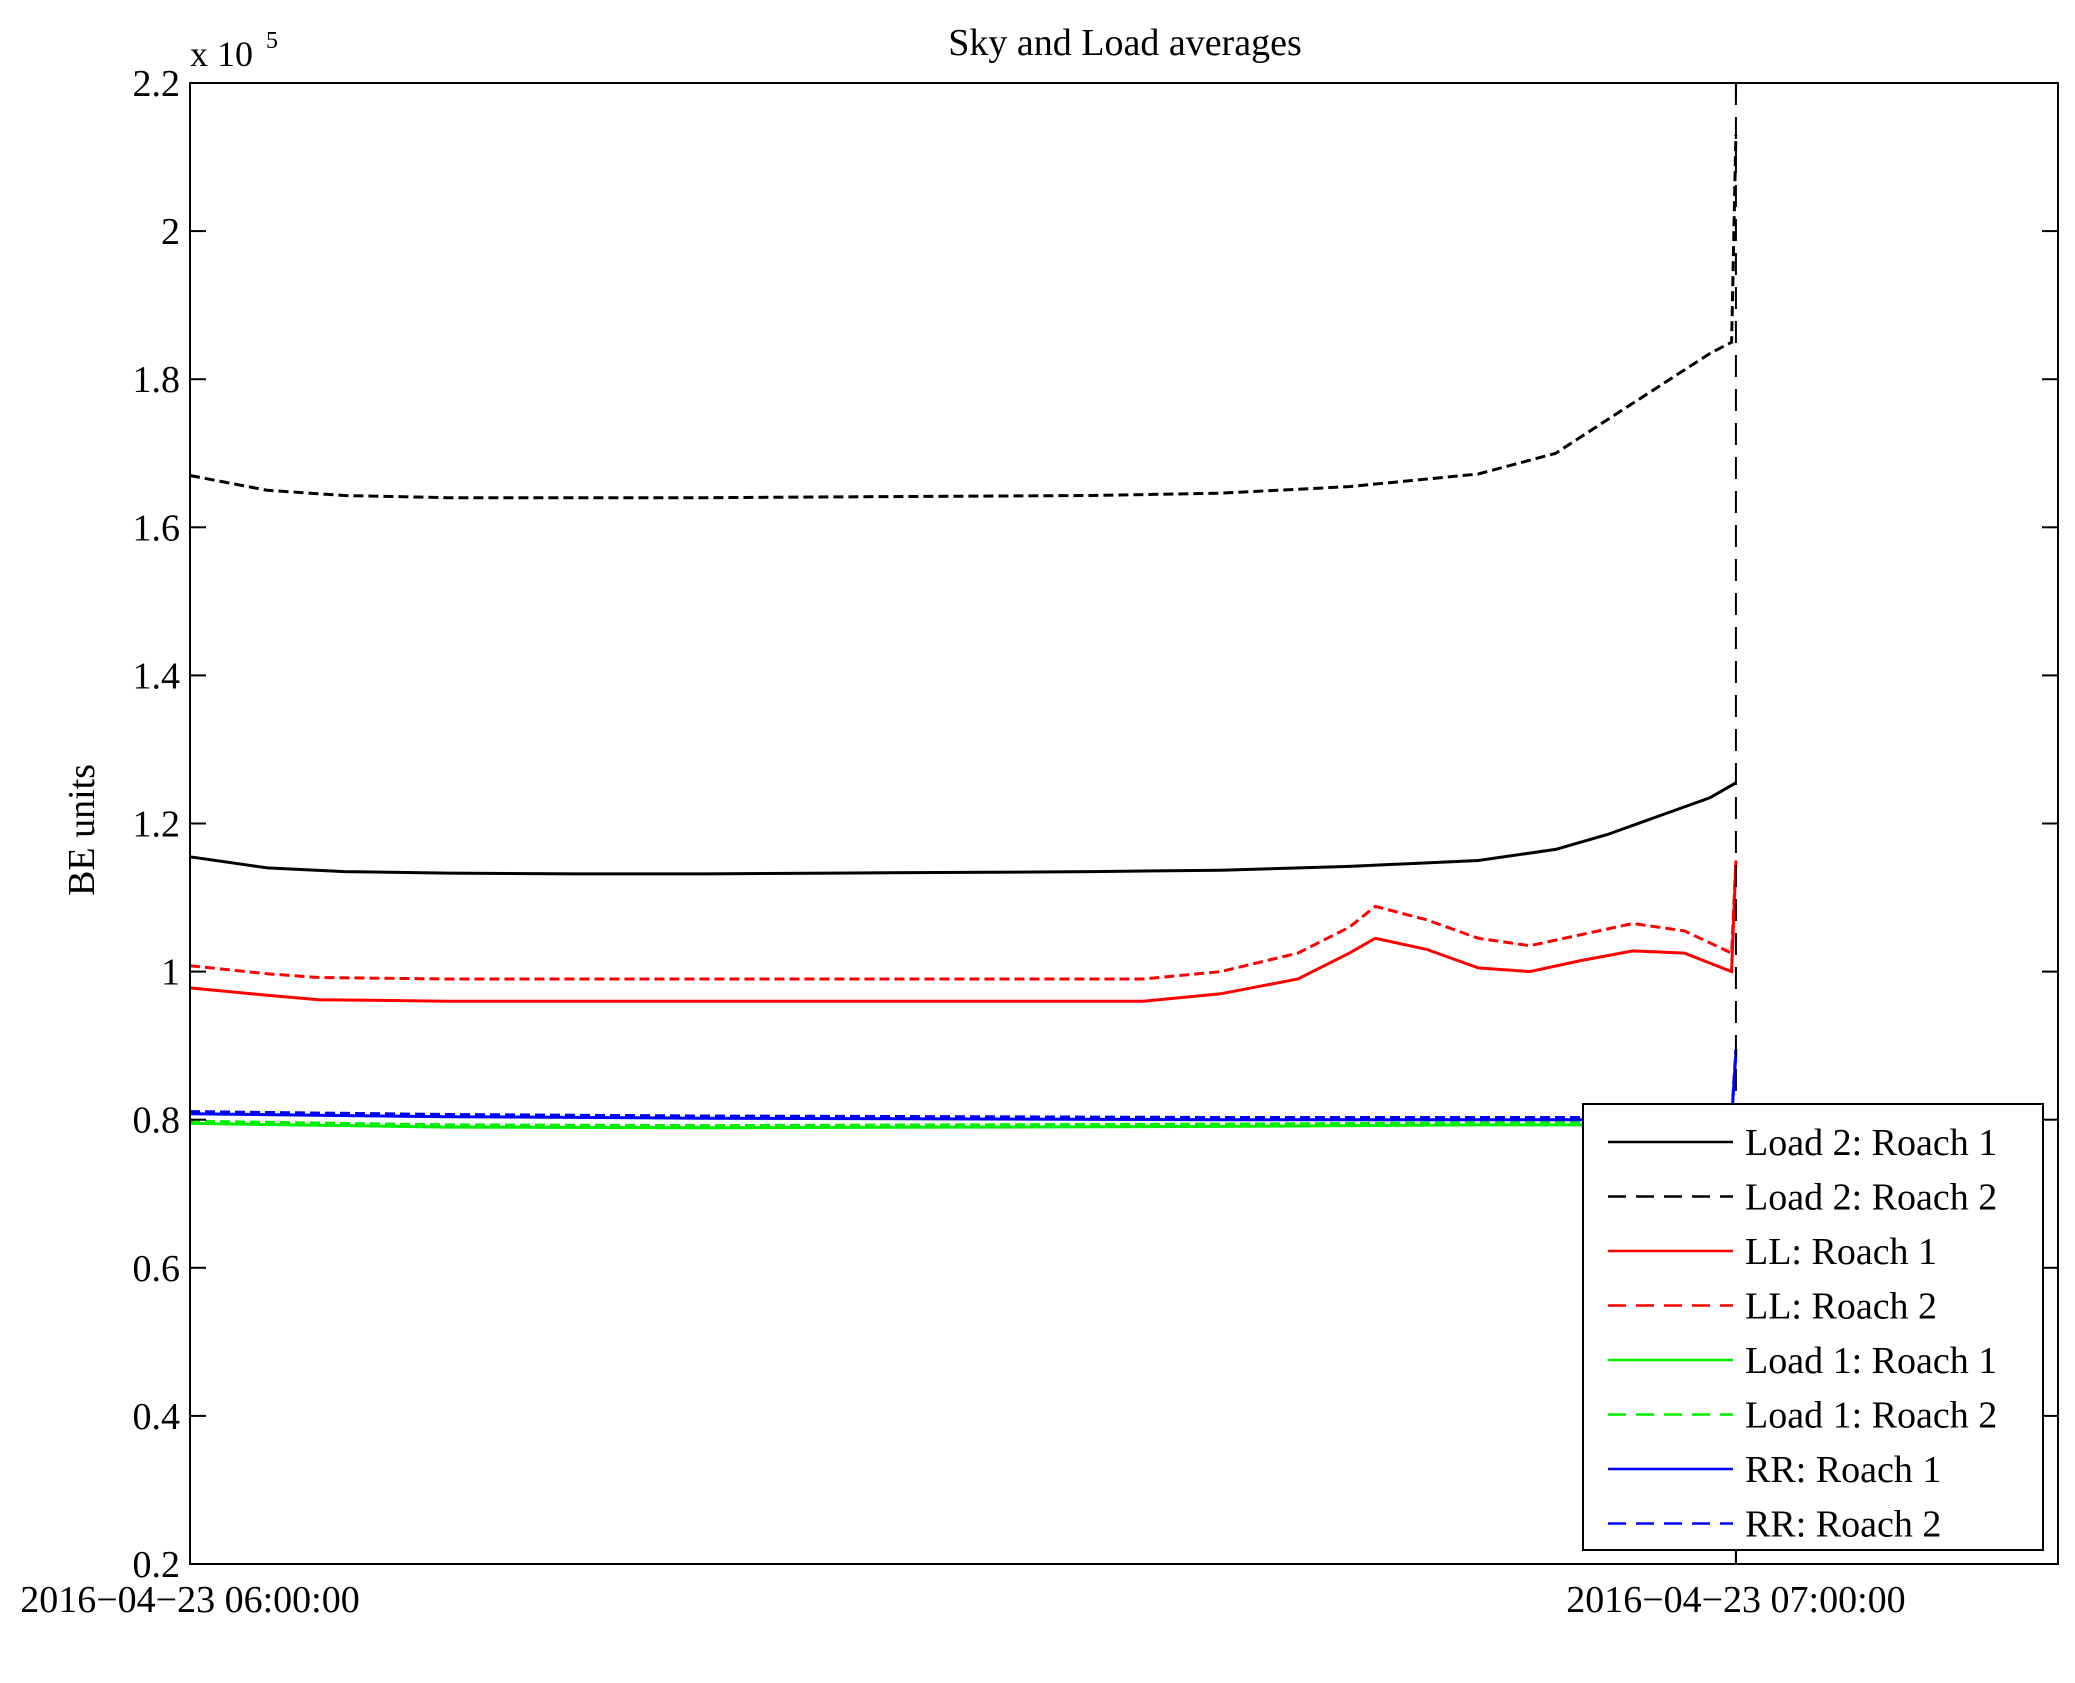 This screenshot has width=2075, height=1683. I want to click on y-axis-label: BE units, so click(82, 830).